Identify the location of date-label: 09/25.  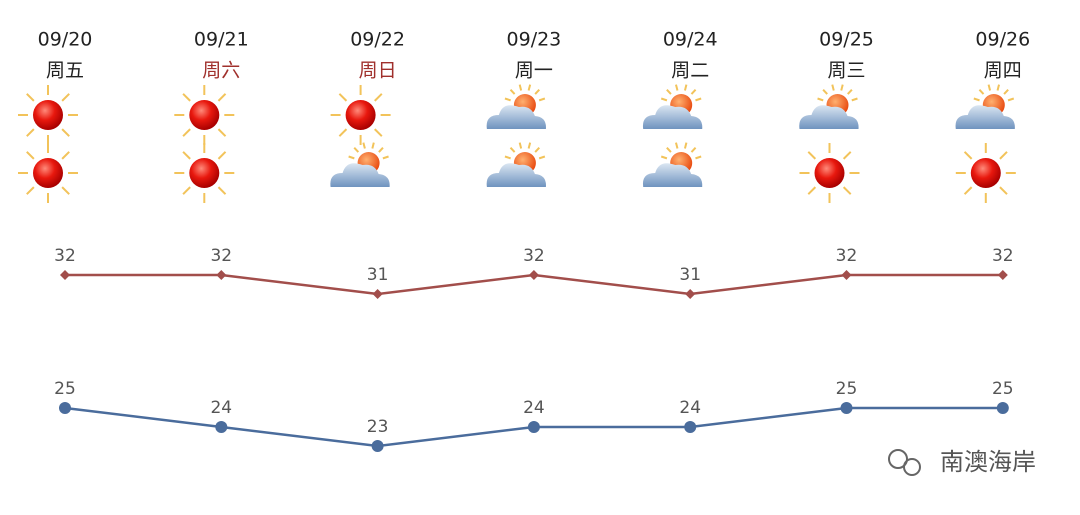
(846, 40).